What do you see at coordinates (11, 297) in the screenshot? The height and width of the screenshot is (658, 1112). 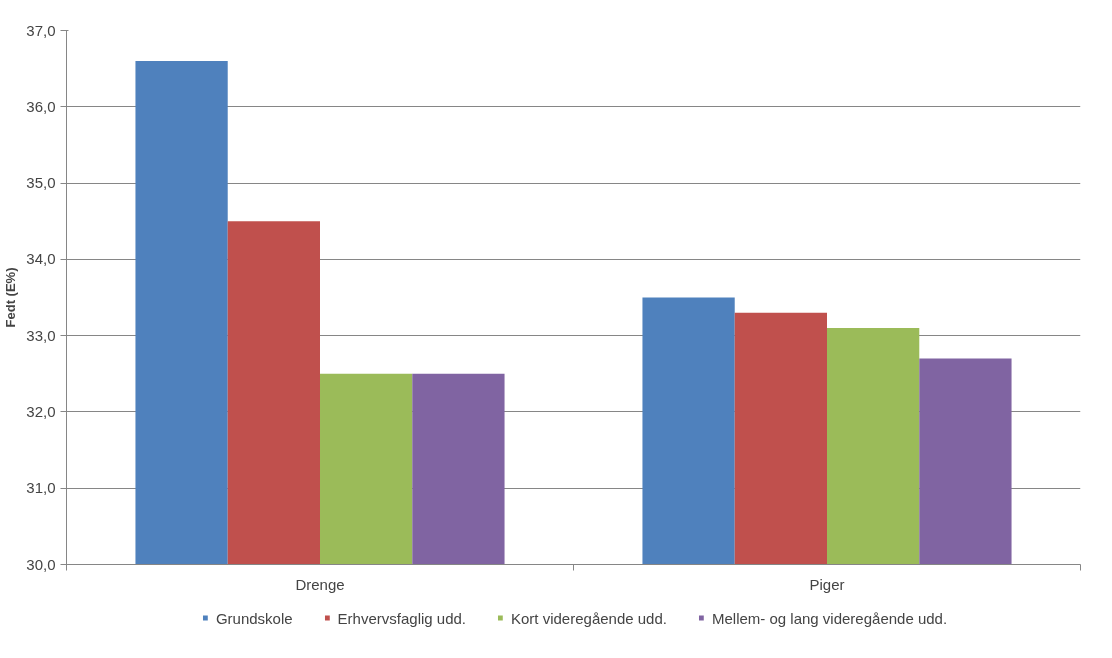 I see `y-axis-title: Fedt (E%)` at bounding box center [11, 297].